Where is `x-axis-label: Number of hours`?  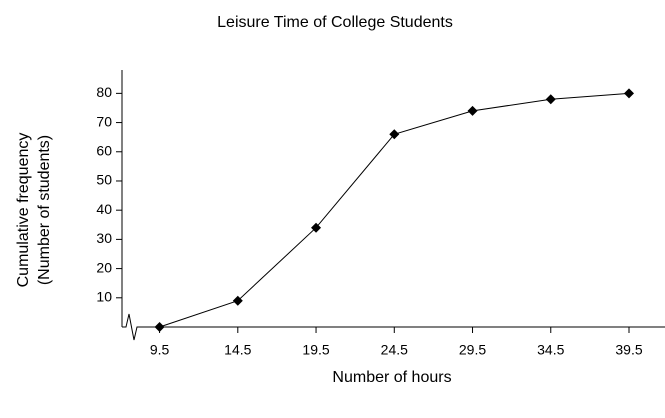 x-axis-label: Number of hours is located at coordinates (391, 377).